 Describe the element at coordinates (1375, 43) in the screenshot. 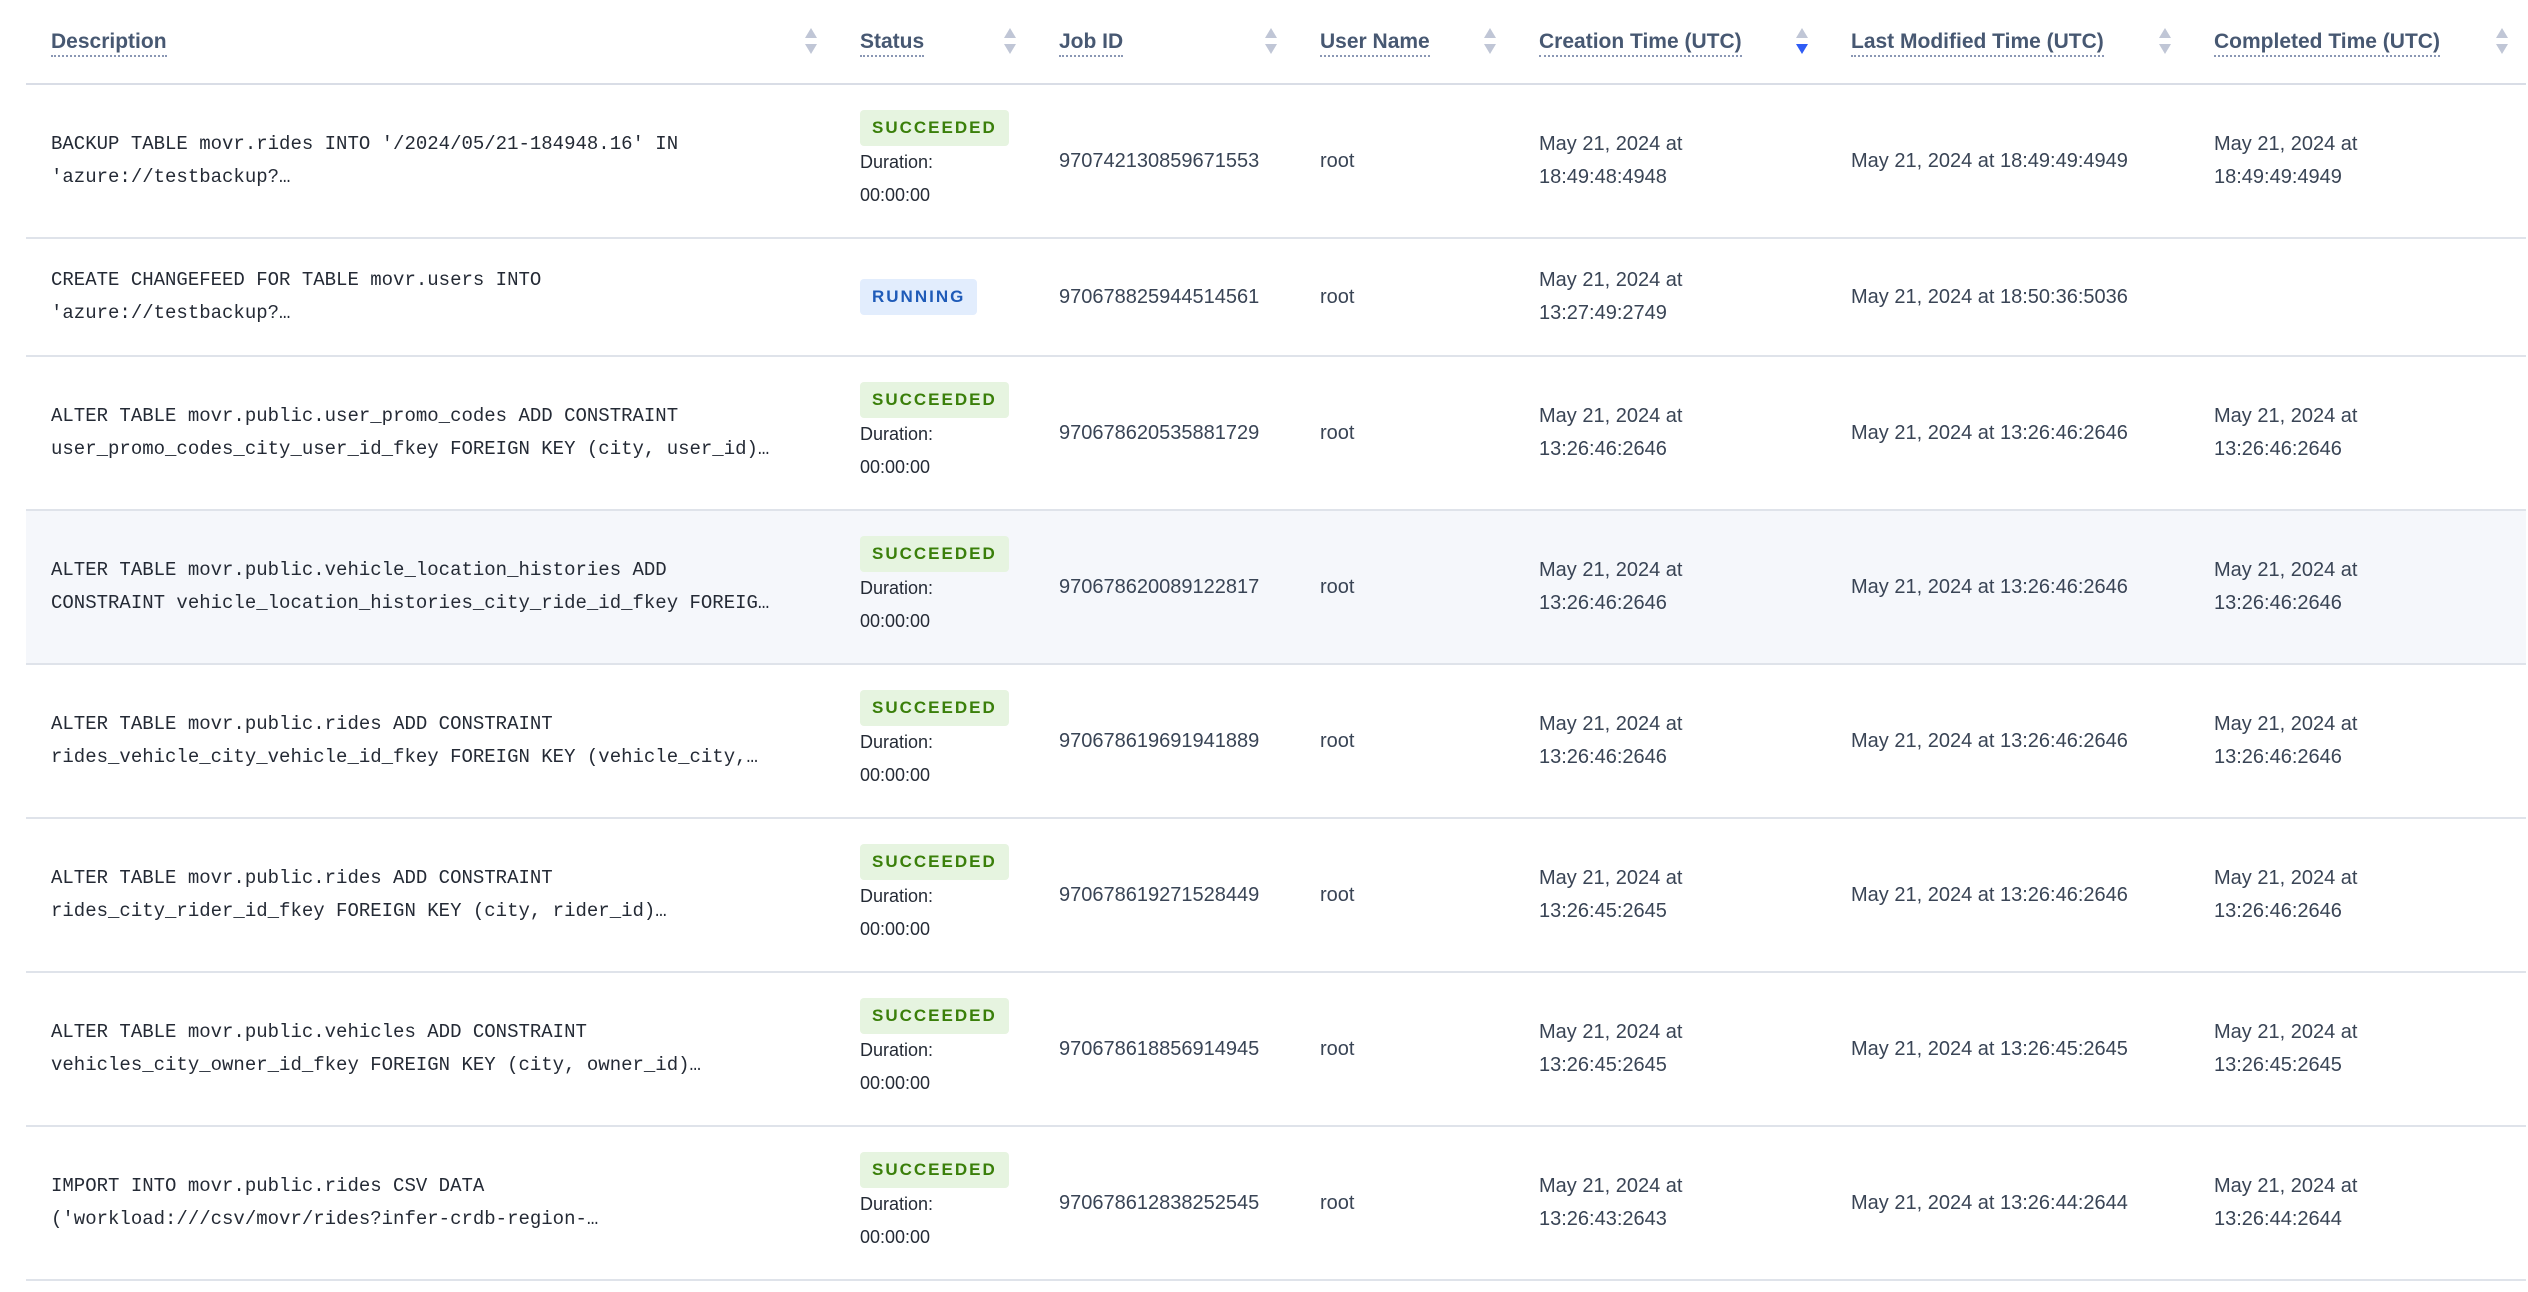

I see `column-label: User Name` at that location.